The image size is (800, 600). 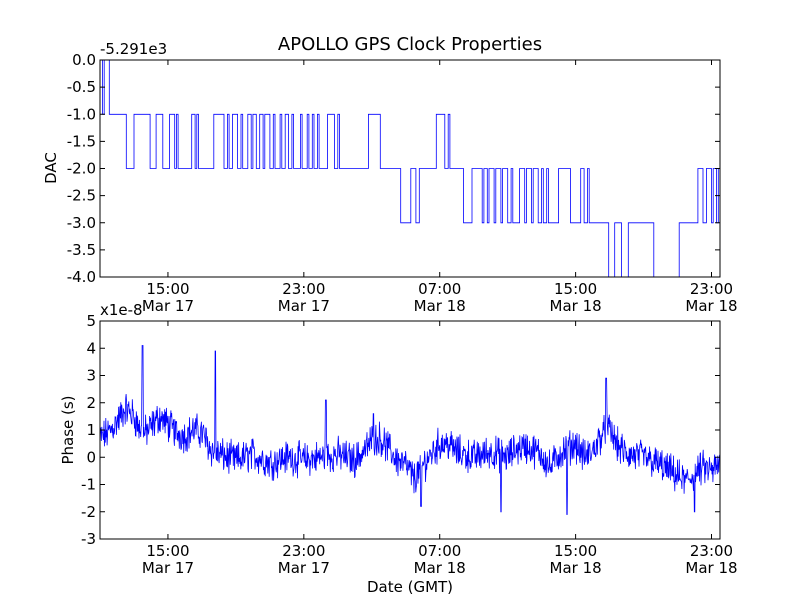 I want to click on phase-y-tick-label: 4, so click(x=91, y=348).